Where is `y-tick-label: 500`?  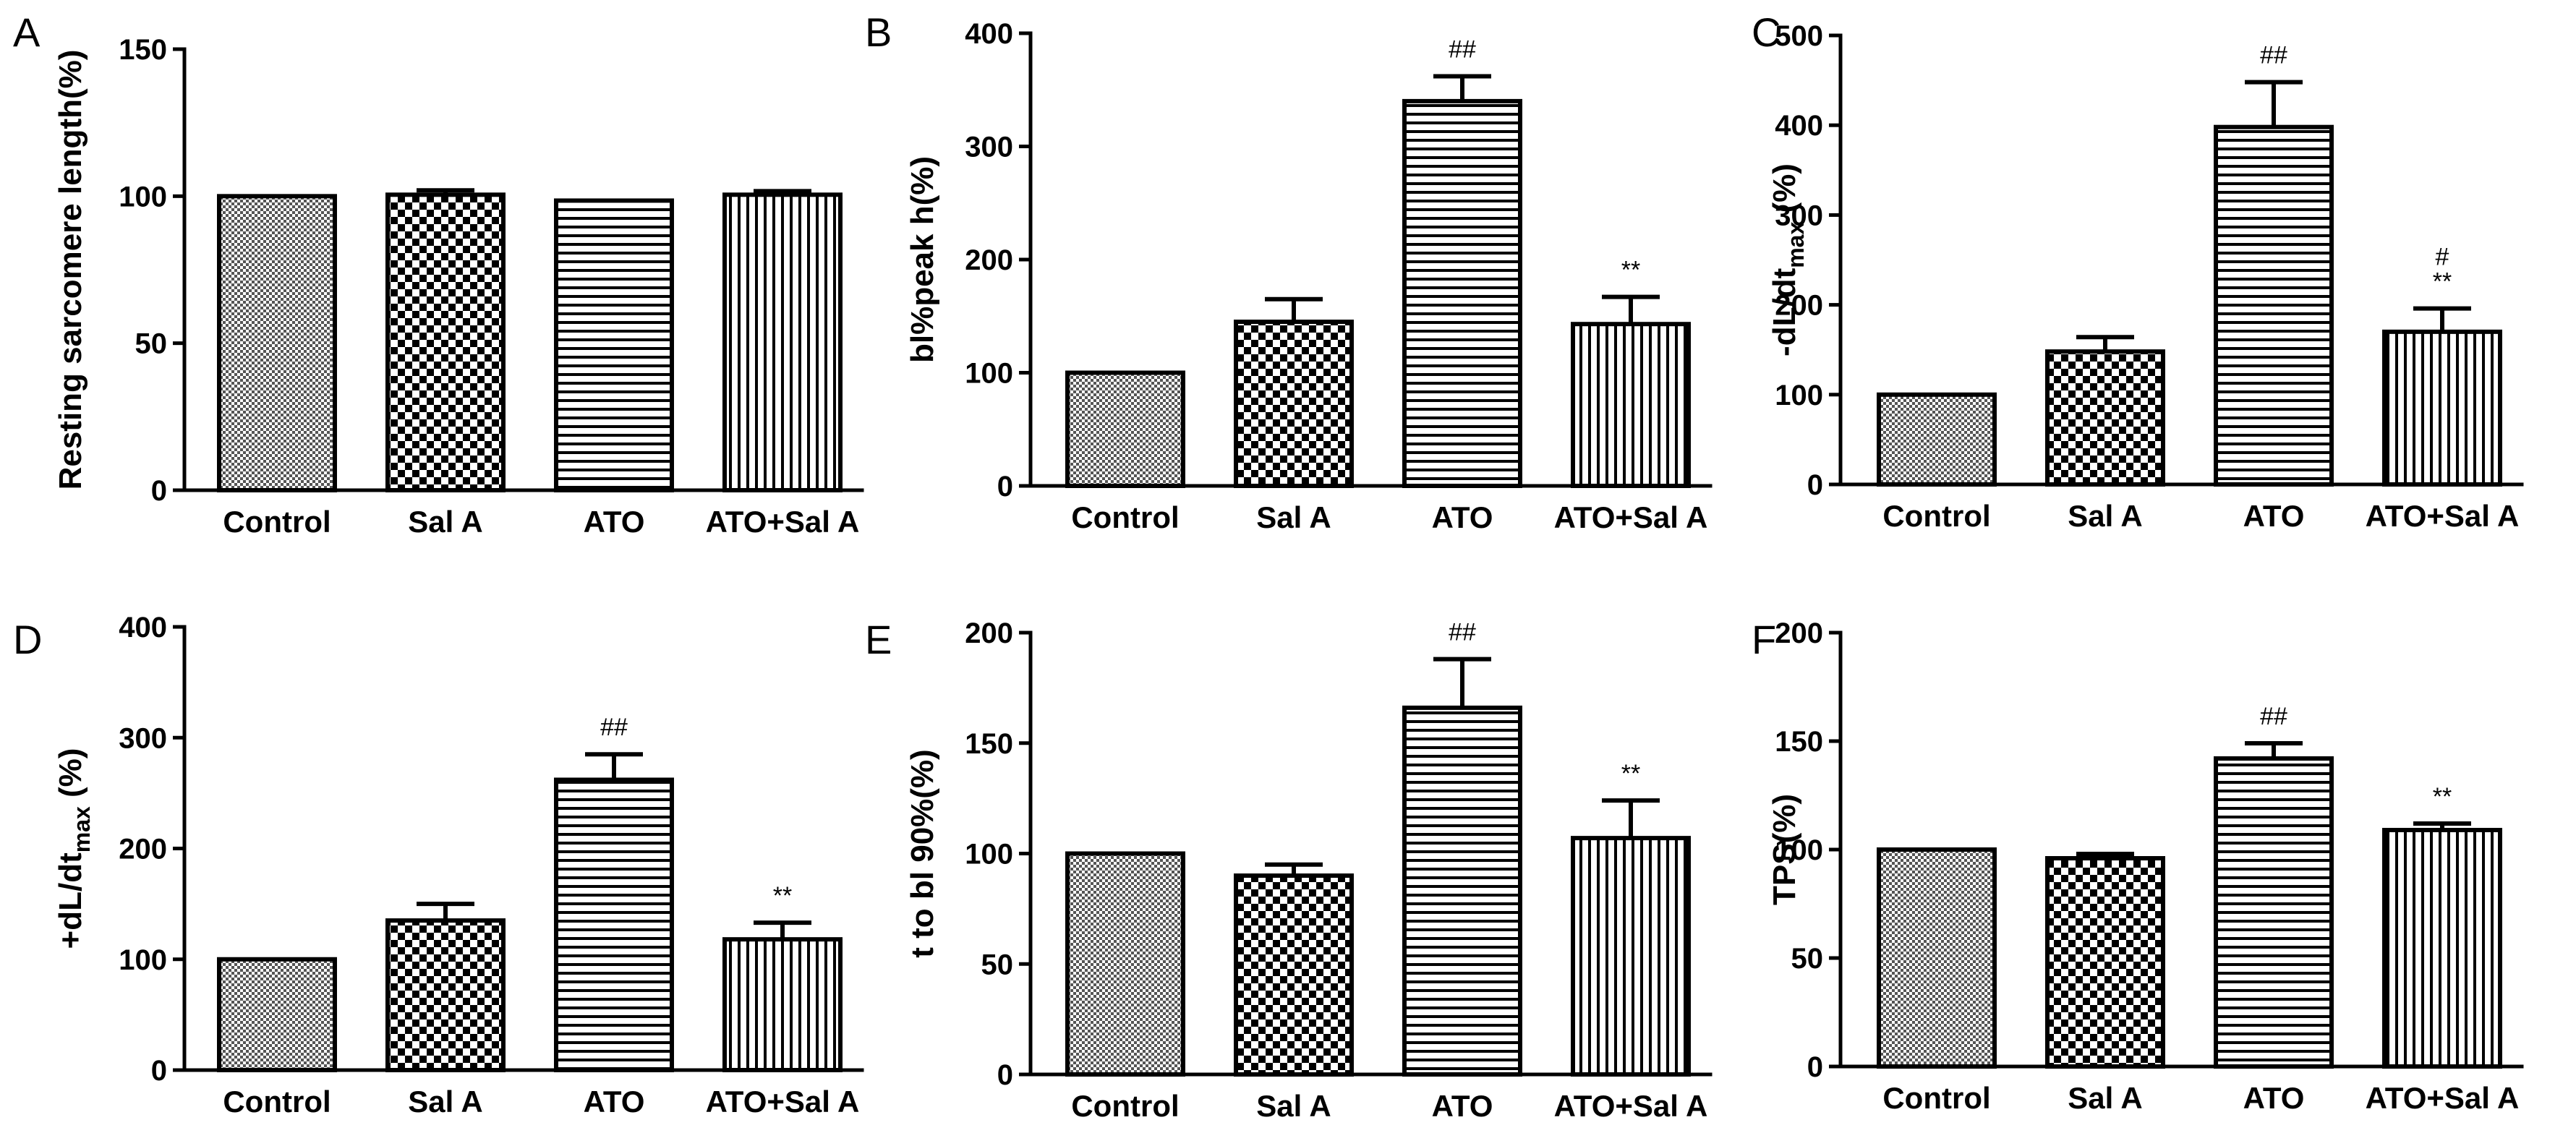 y-tick-label: 500 is located at coordinates (1799, 36).